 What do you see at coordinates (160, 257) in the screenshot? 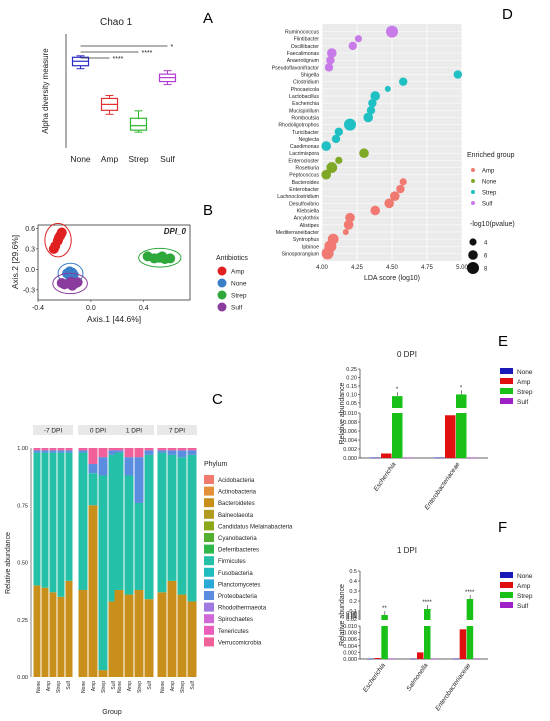
I see `confidence-ellipse` at bounding box center [160, 257].